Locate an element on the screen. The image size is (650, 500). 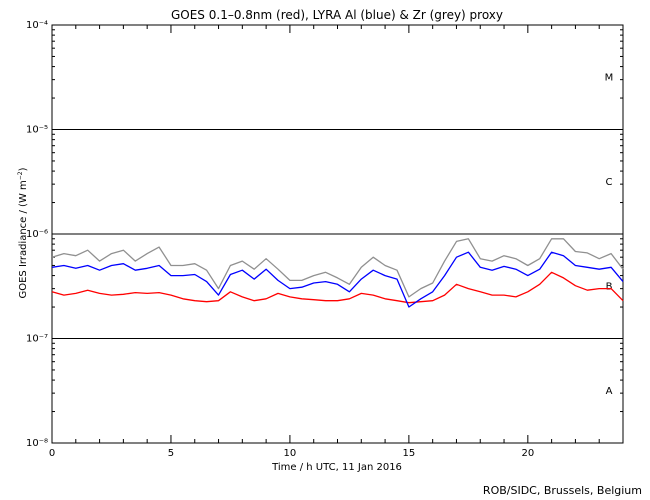
flare-class-label-m: M is located at coordinates (609, 78).